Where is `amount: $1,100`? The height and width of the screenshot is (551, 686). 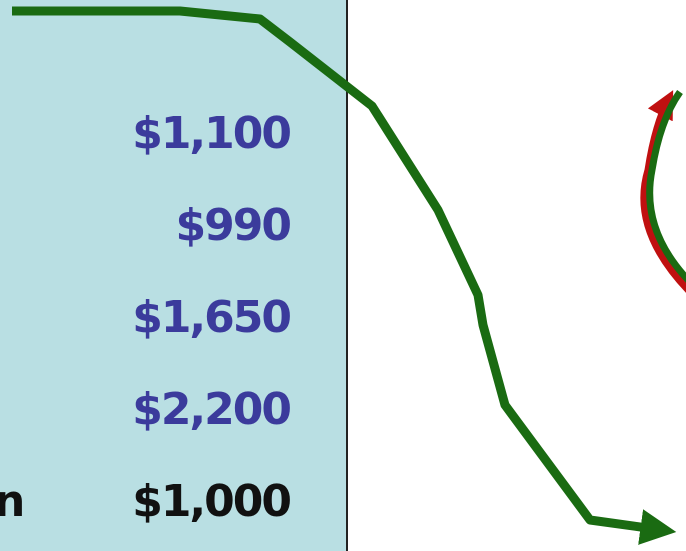
amount: $1,100 is located at coordinates (211, 133).